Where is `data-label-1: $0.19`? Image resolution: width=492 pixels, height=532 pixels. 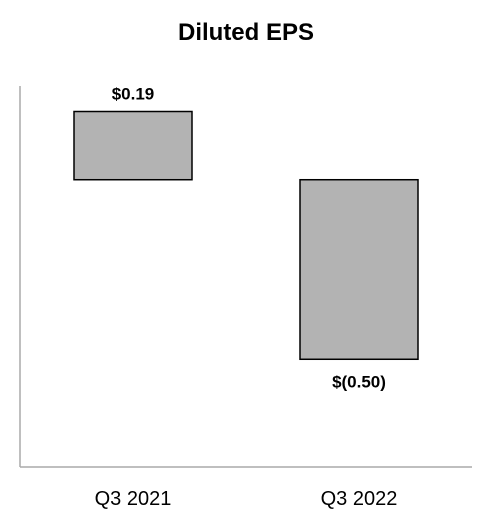
data-label-1: $0.19 is located at coordinates (133, 94).